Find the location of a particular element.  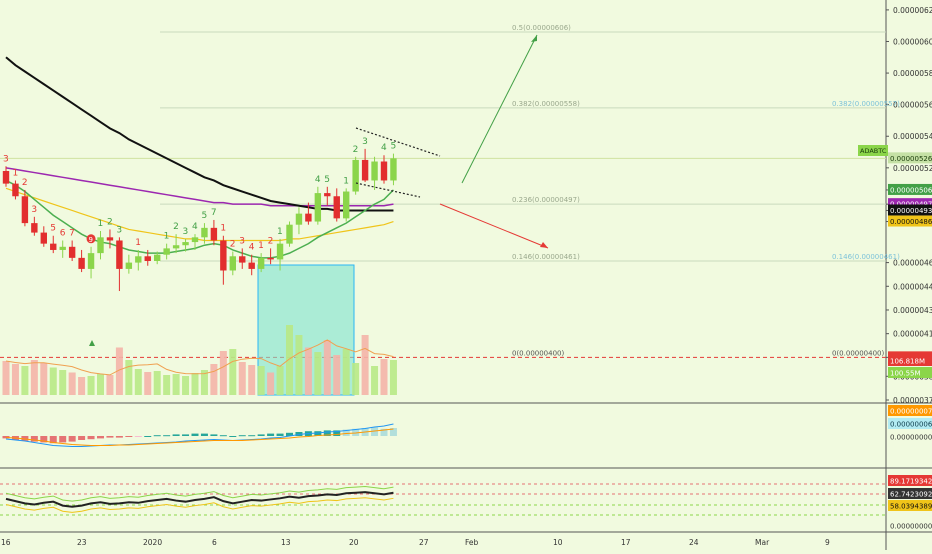

volume-axis-label: 106.818M is located at coordinates (907, 362).